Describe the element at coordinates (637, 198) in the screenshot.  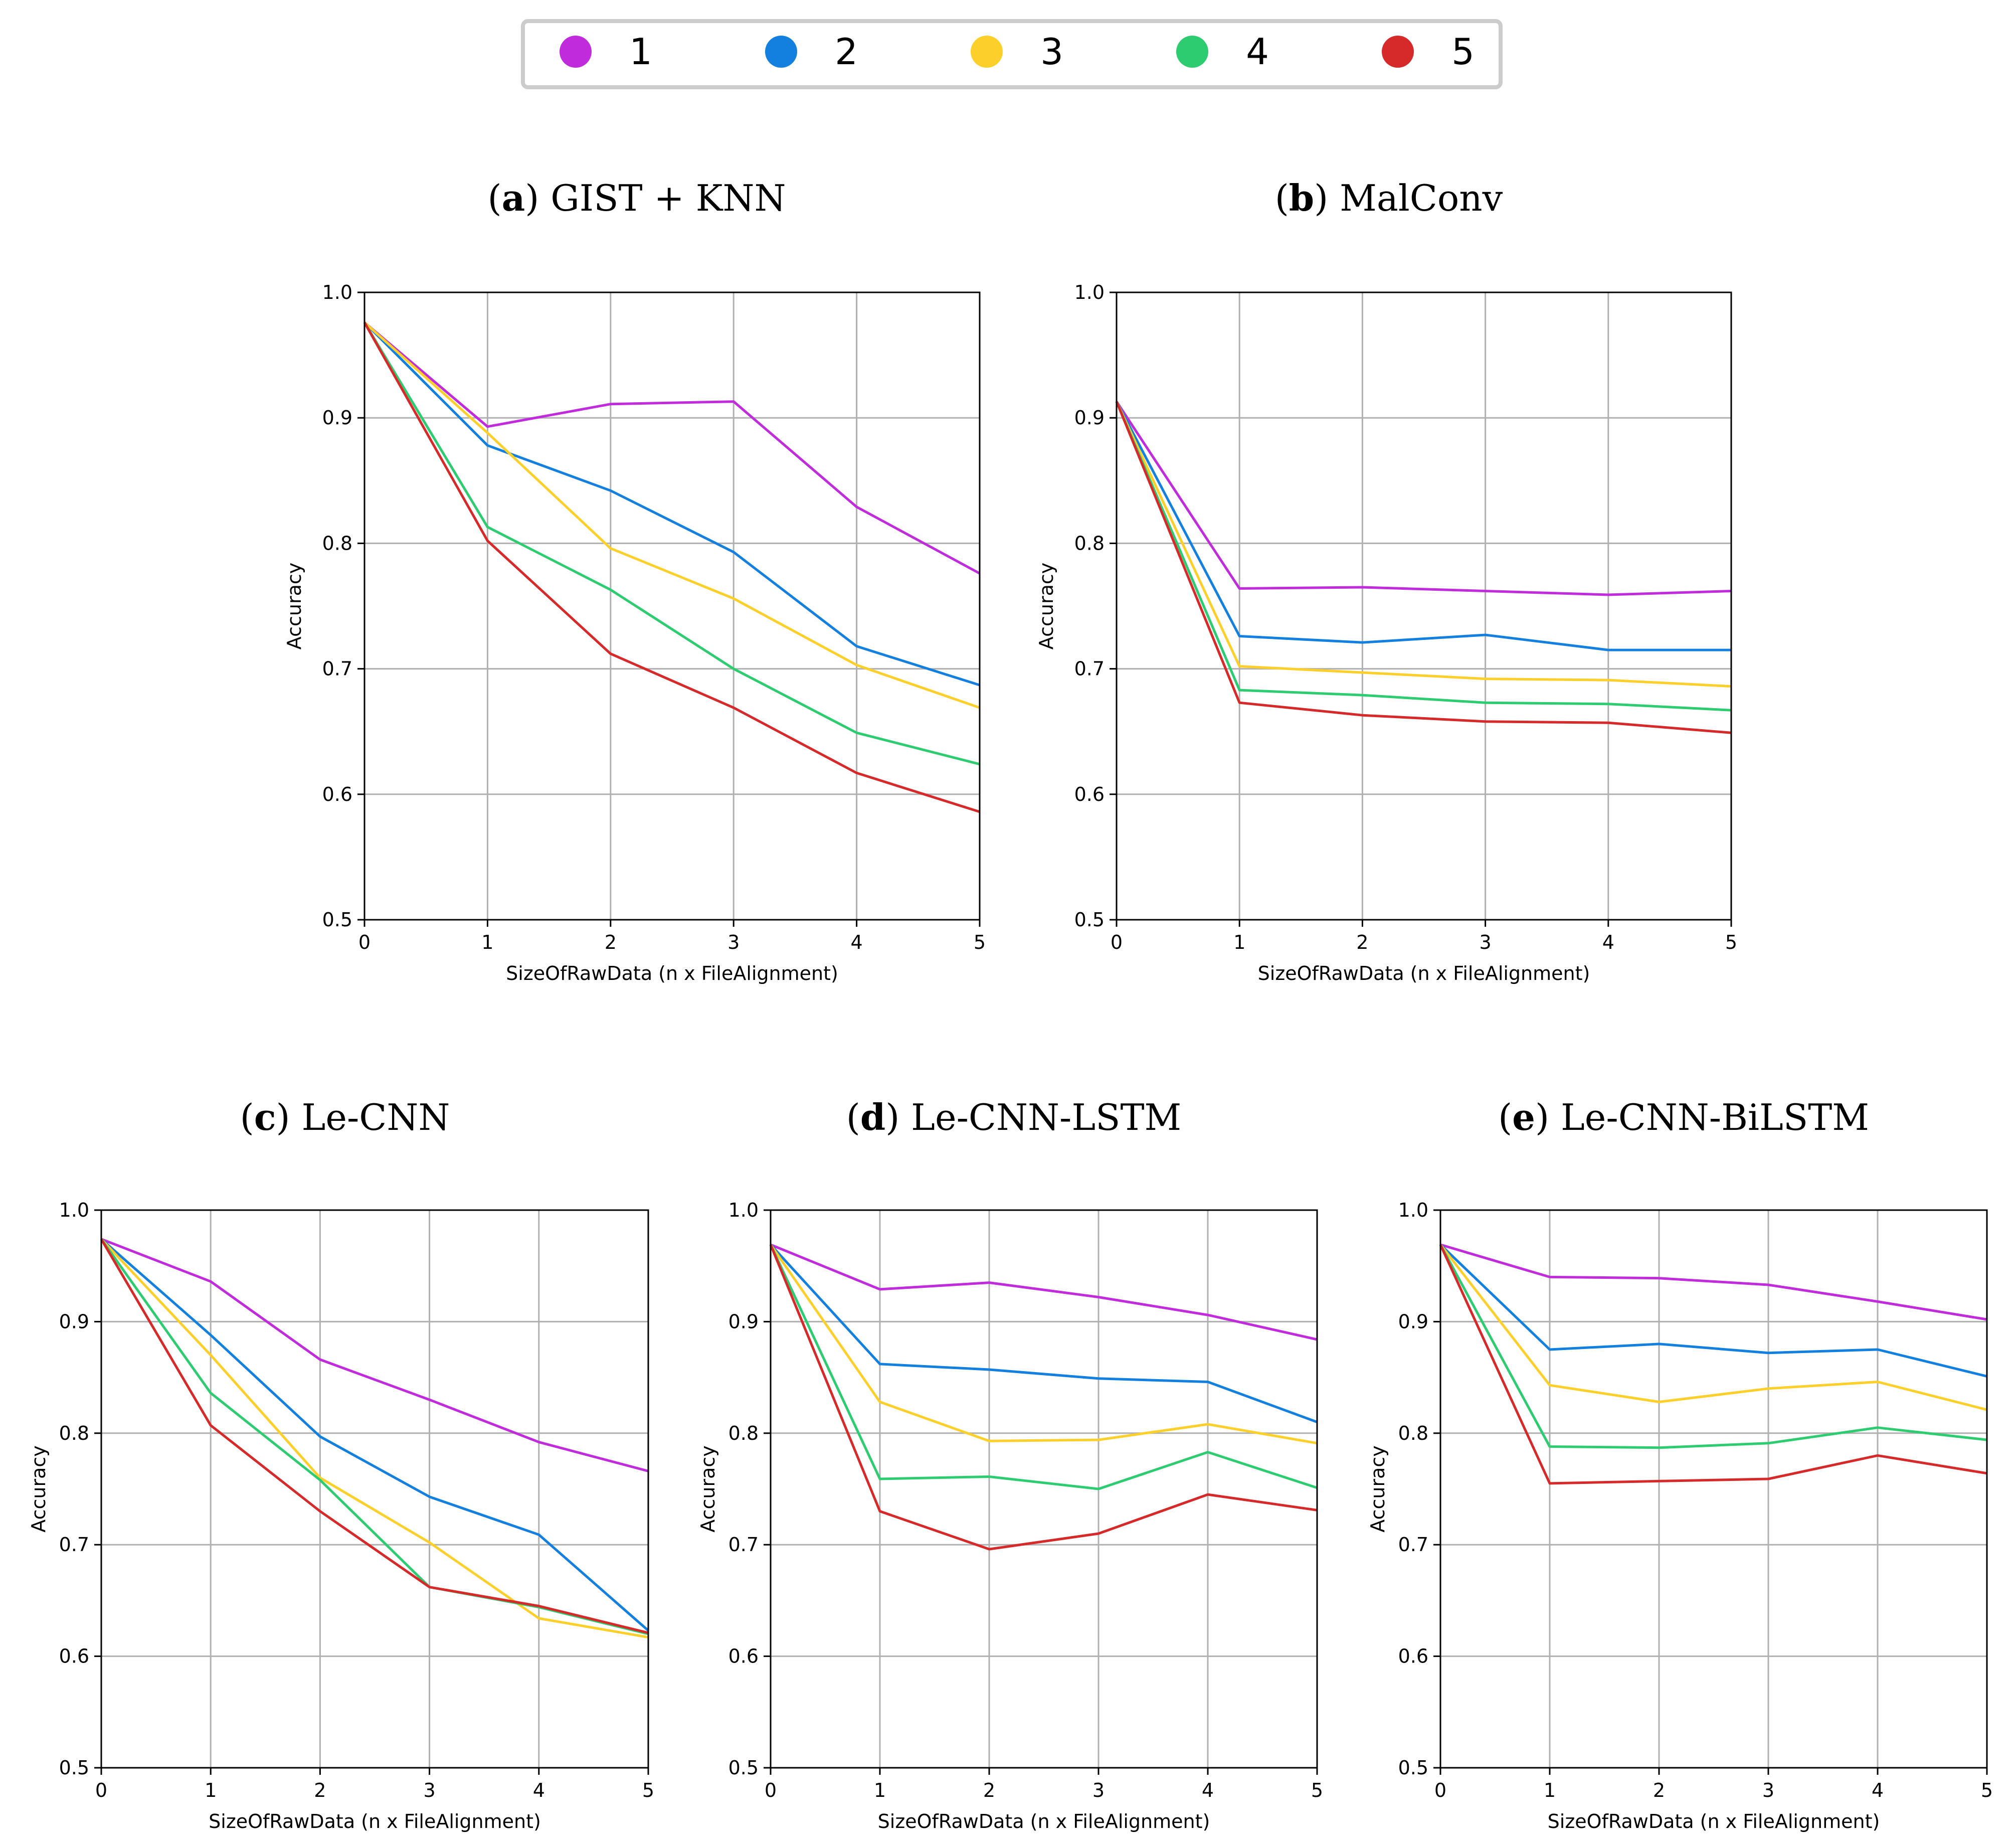
I see `chart-title: (a) GIST + KNN` at that location.